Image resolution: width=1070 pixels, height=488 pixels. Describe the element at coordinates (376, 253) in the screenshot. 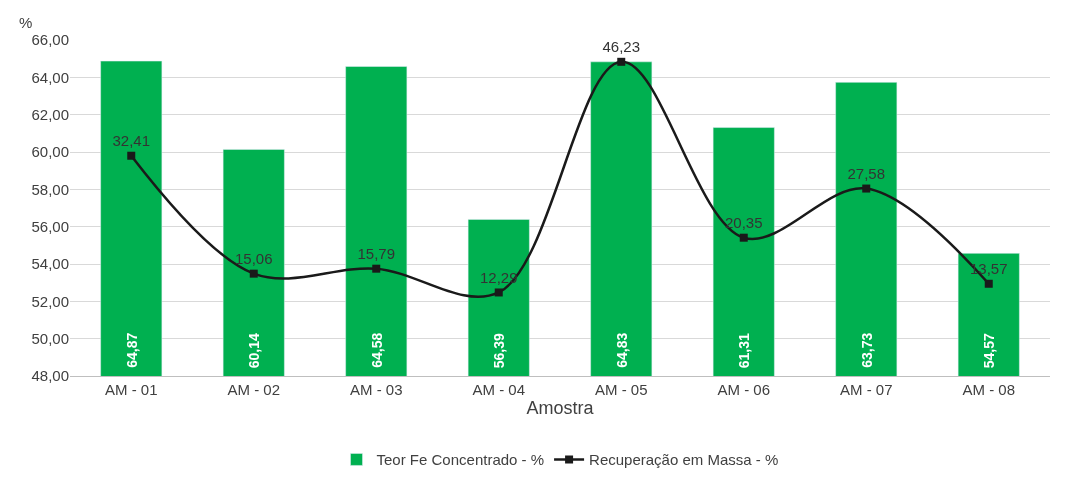

I see `data-label: 15,79` at that location.